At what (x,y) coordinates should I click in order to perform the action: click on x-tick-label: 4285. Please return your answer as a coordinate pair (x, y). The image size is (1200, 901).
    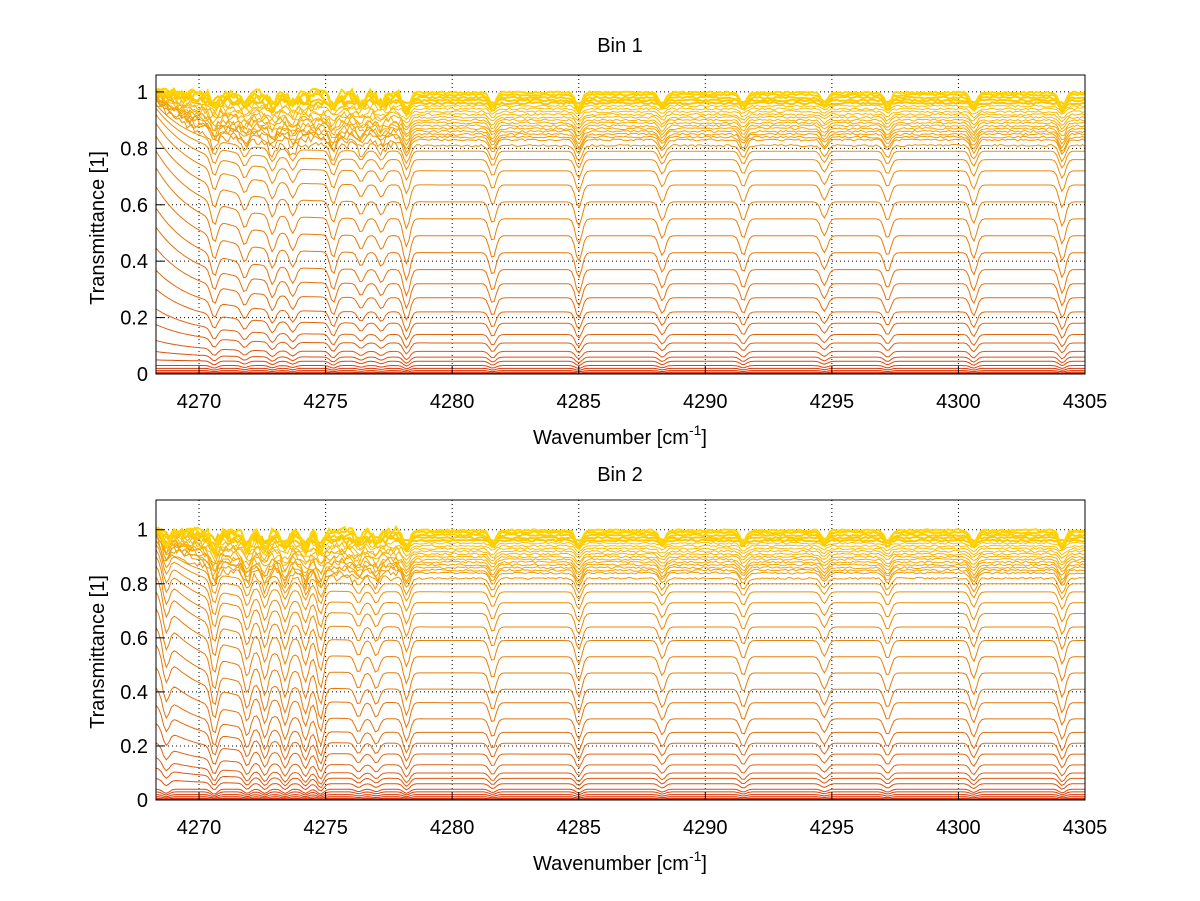
    Looking at the image, I should click on (578, 828).